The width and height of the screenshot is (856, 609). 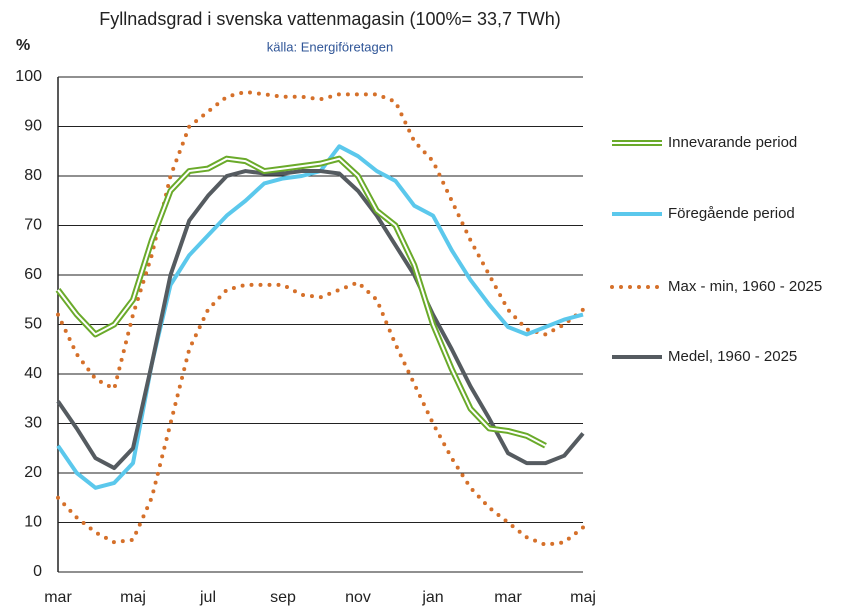 What do you see at coordinates (33, 423) in the screenshot?
I see `y-tick-label: 30` at bounding box center [33, 423].